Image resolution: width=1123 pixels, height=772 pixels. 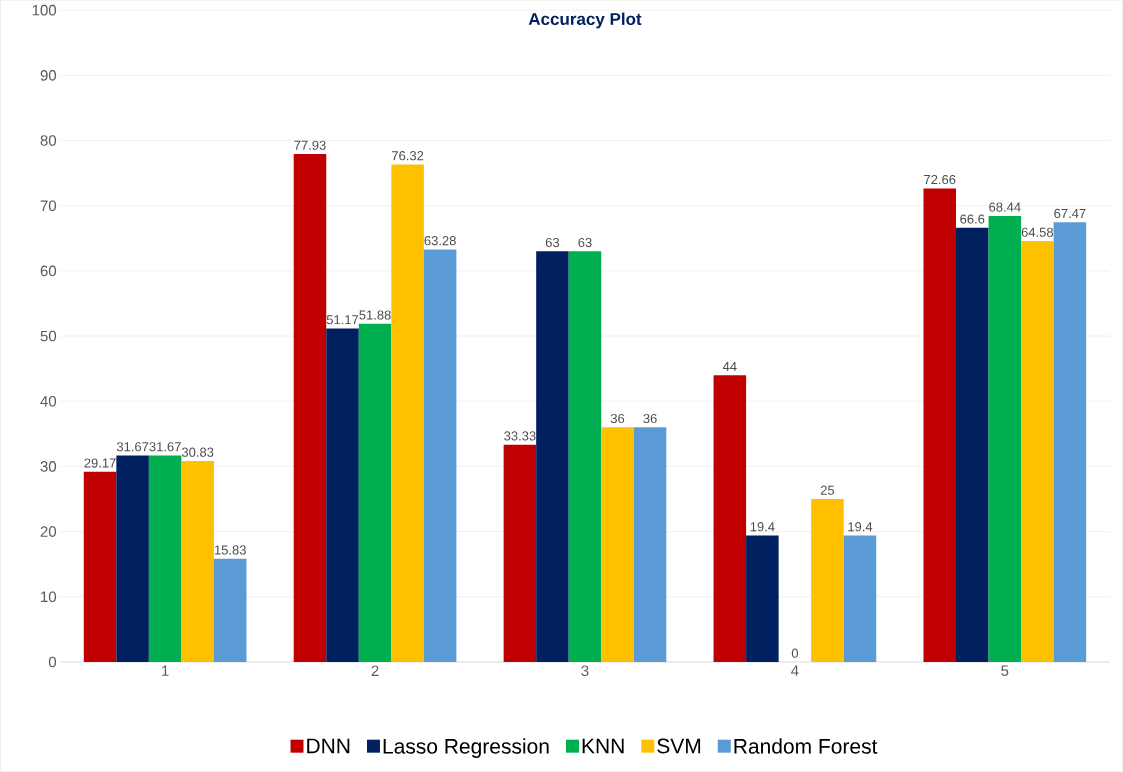 I want to click on y-tick-label: 60, so click(x=48, y=271).